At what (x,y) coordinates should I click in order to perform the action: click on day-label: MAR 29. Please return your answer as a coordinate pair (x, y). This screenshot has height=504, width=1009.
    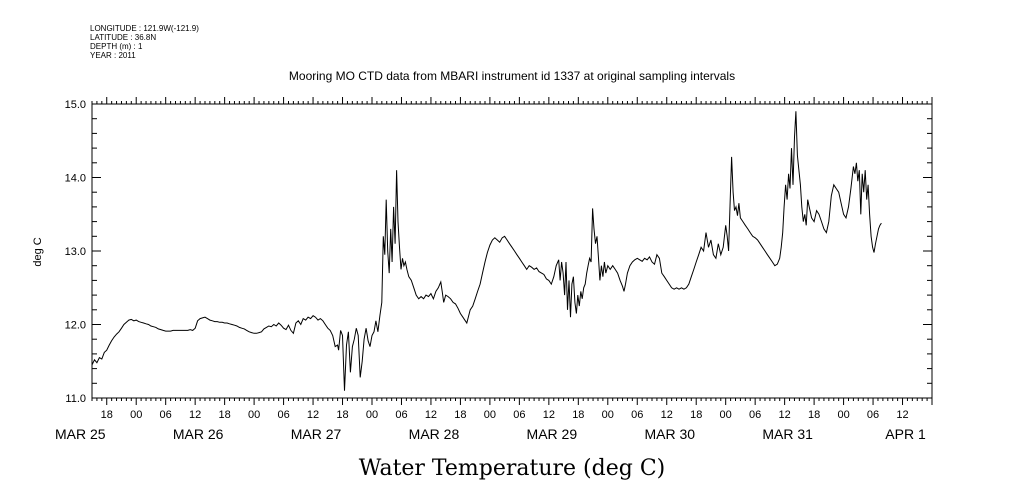
    Looking at the image, I should click on (552, 434).